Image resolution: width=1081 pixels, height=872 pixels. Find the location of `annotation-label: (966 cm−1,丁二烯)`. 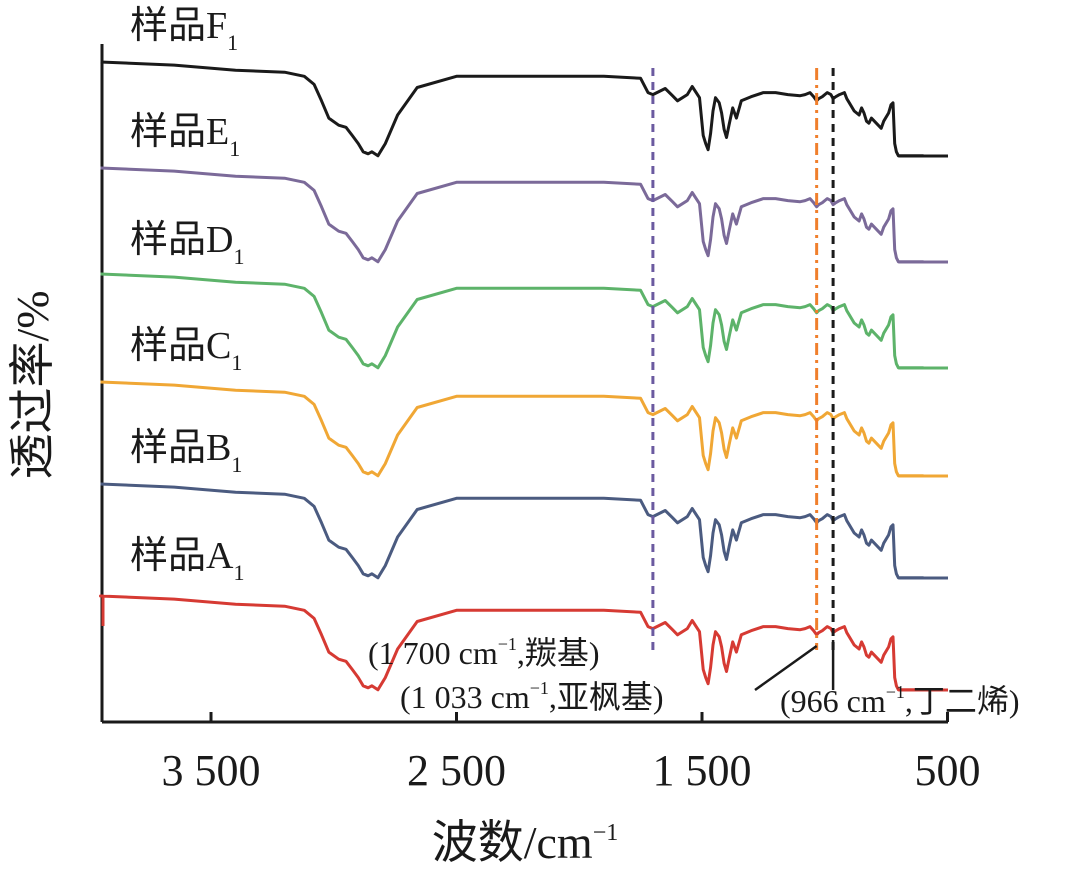

annotation-label: (966 cm−1,丁二烯) is located at coordinates (900, 700).